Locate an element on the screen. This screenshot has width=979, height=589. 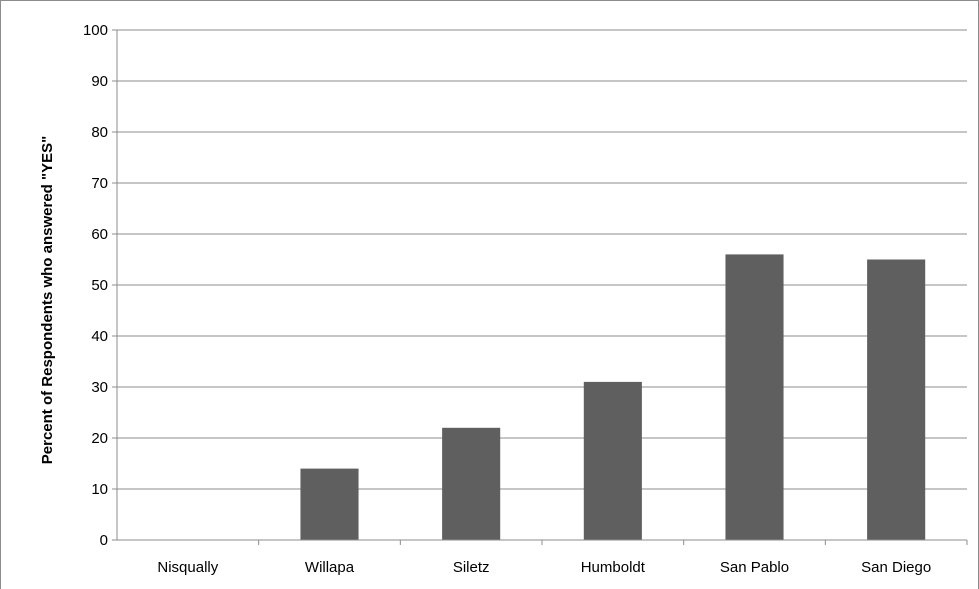
bar-humboldt is located at coordinates (612, 460).